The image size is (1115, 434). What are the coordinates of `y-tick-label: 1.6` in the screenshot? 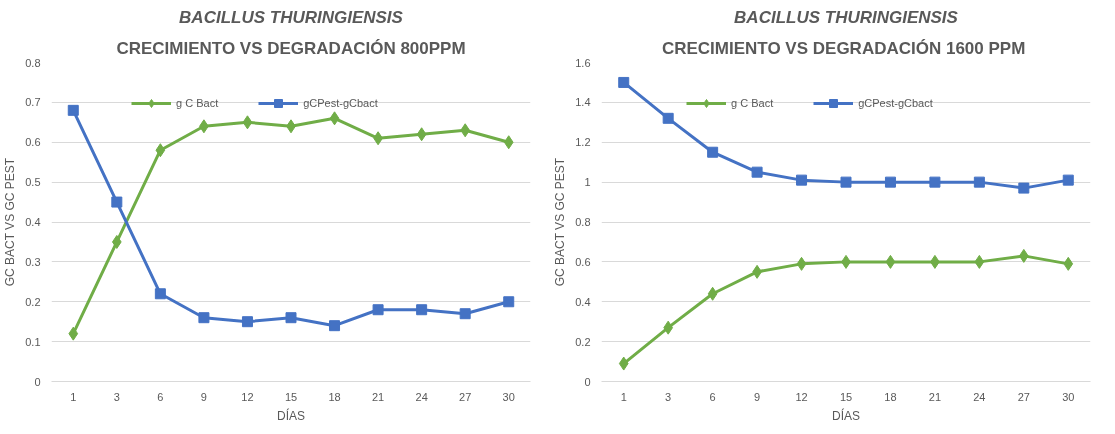 It's located at (583, 62).